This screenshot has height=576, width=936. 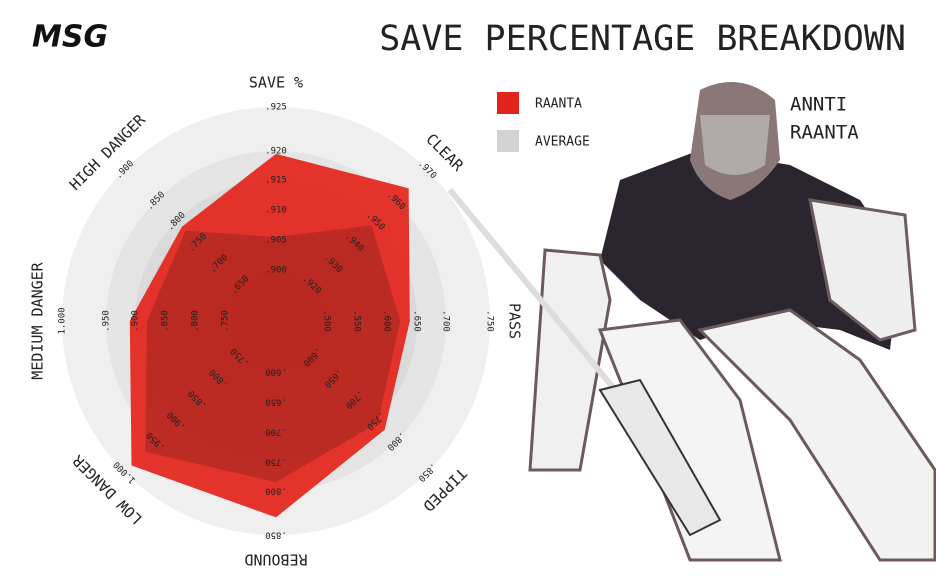 What do you see at coordinates (70, 37) in the screenshot?
I see `logo: MSG` at bounding box center [70, 37].